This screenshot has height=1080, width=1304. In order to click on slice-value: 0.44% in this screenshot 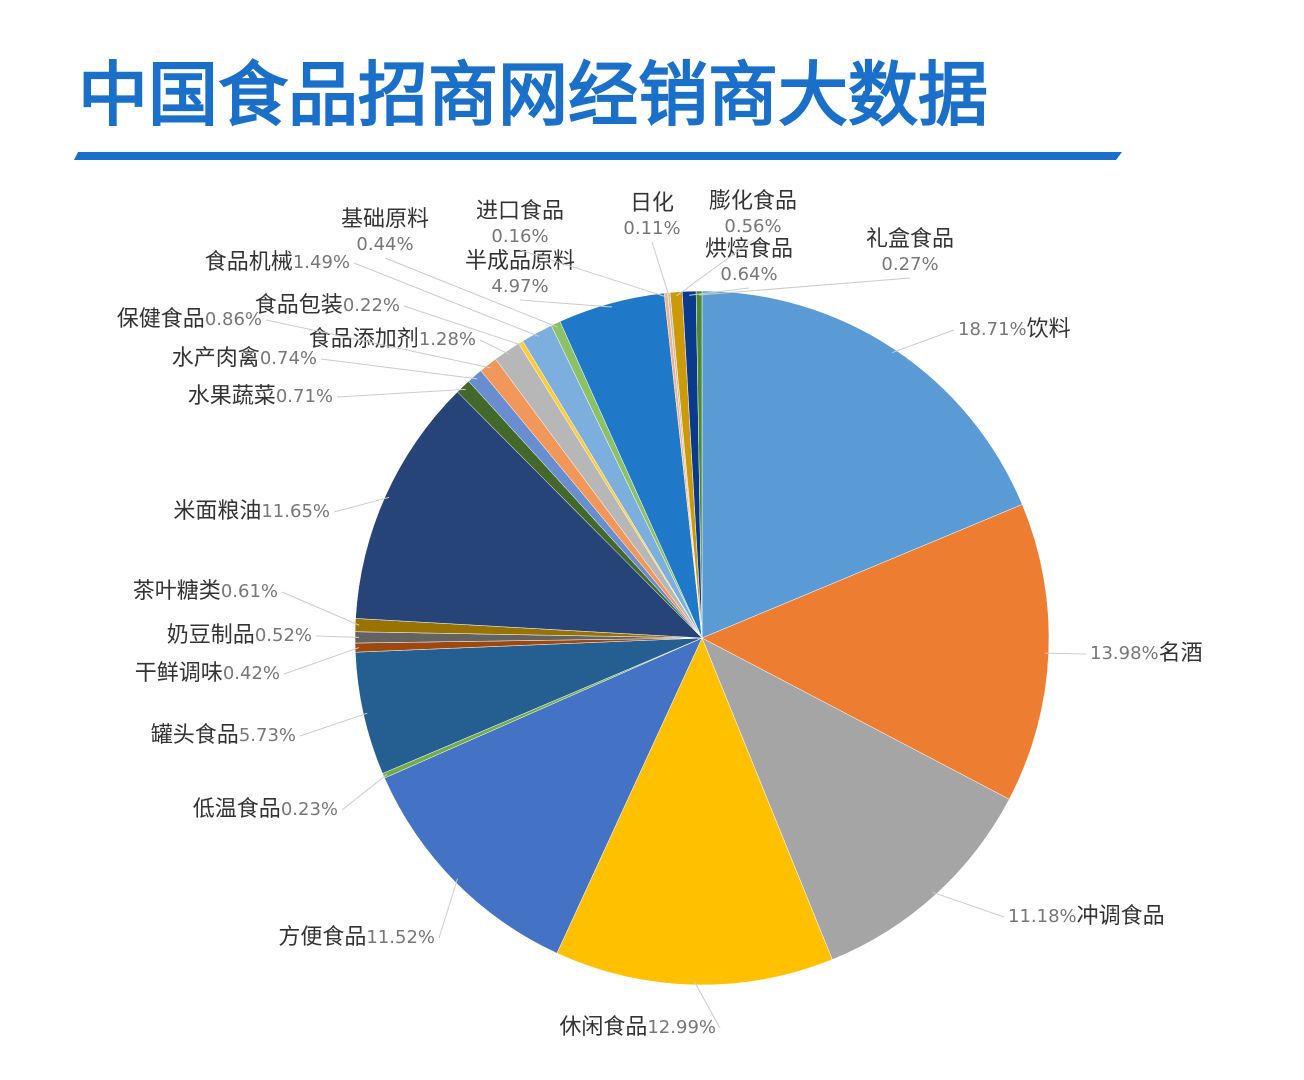, I will do `click(384, 244)`.